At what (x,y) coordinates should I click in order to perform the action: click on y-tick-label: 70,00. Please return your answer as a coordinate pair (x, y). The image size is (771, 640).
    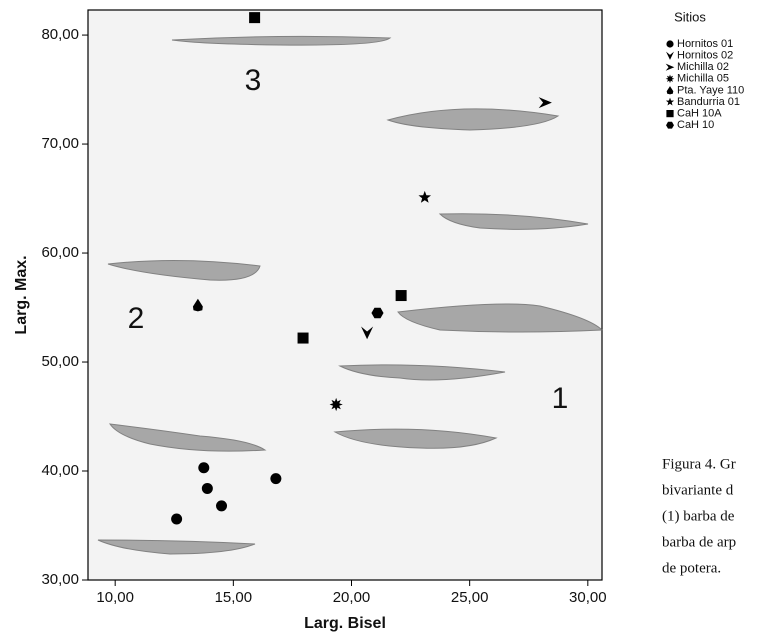
    Looking at the image, I should click on (60, 143).